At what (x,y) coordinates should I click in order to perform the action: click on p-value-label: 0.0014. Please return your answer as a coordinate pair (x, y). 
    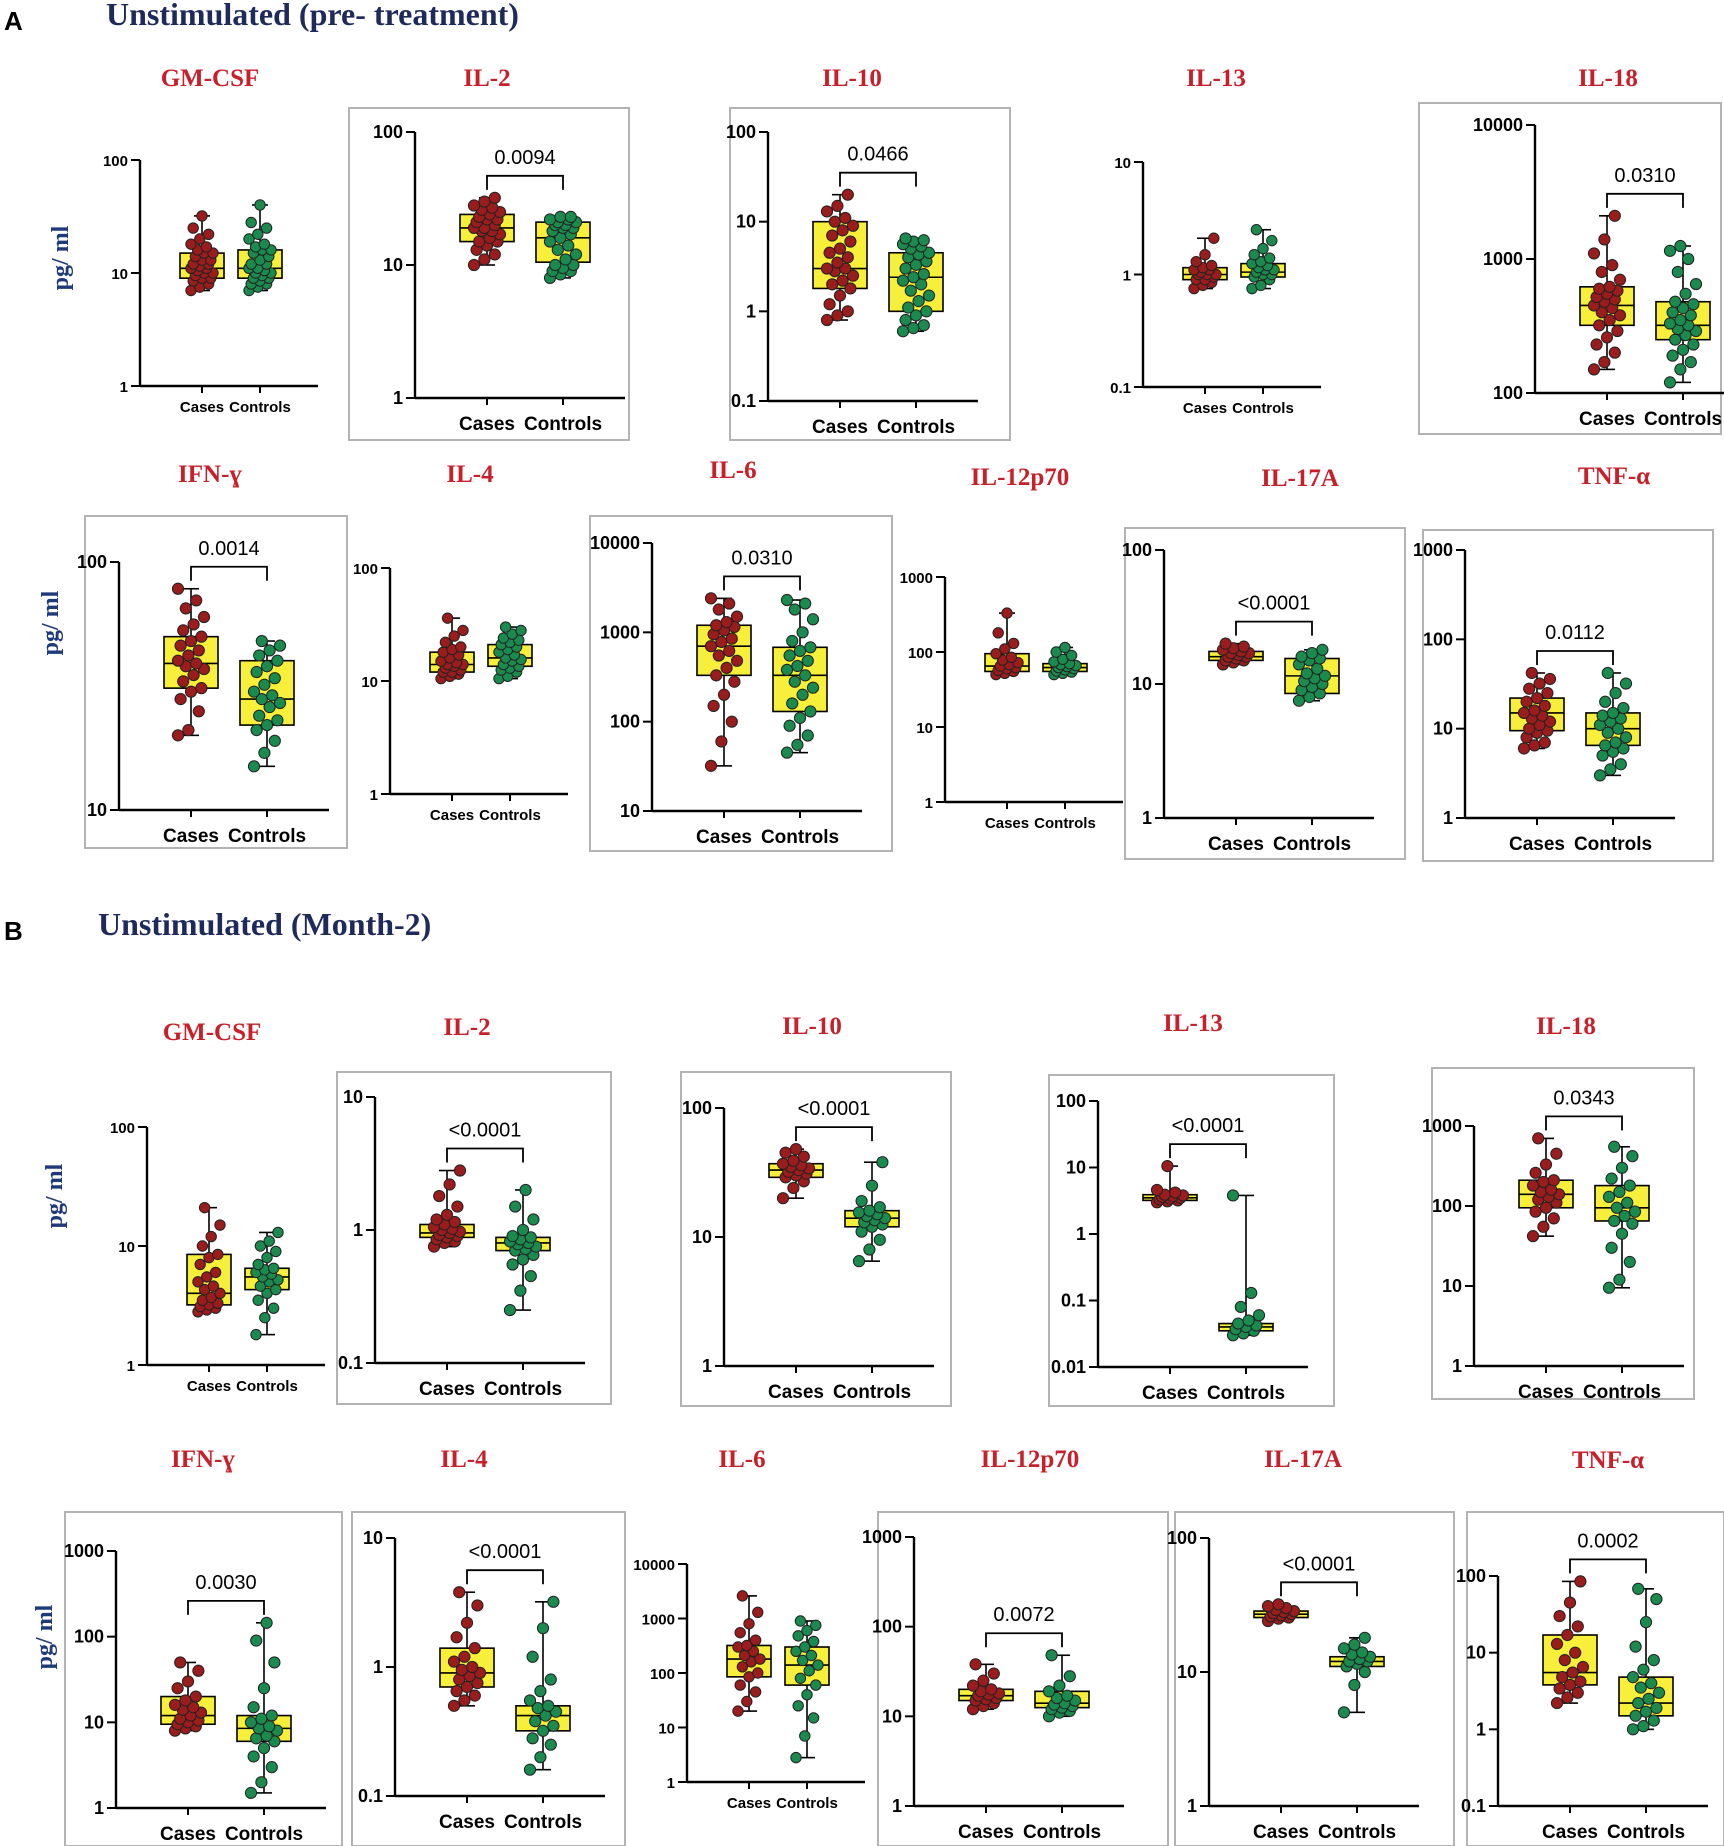
    Looking at the image, I should click on (228, 549).